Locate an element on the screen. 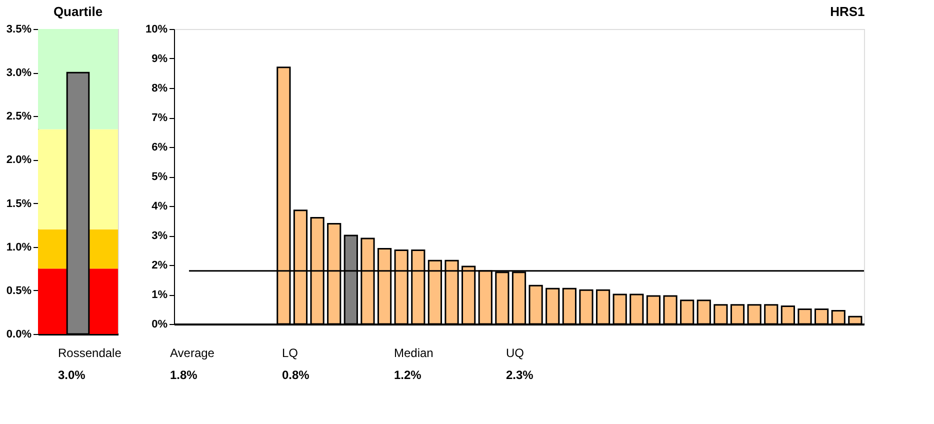 Image resolution: width=934 pixels, height=424 pixels. y-tick-label: 6% is located at coordinates (160, 148).